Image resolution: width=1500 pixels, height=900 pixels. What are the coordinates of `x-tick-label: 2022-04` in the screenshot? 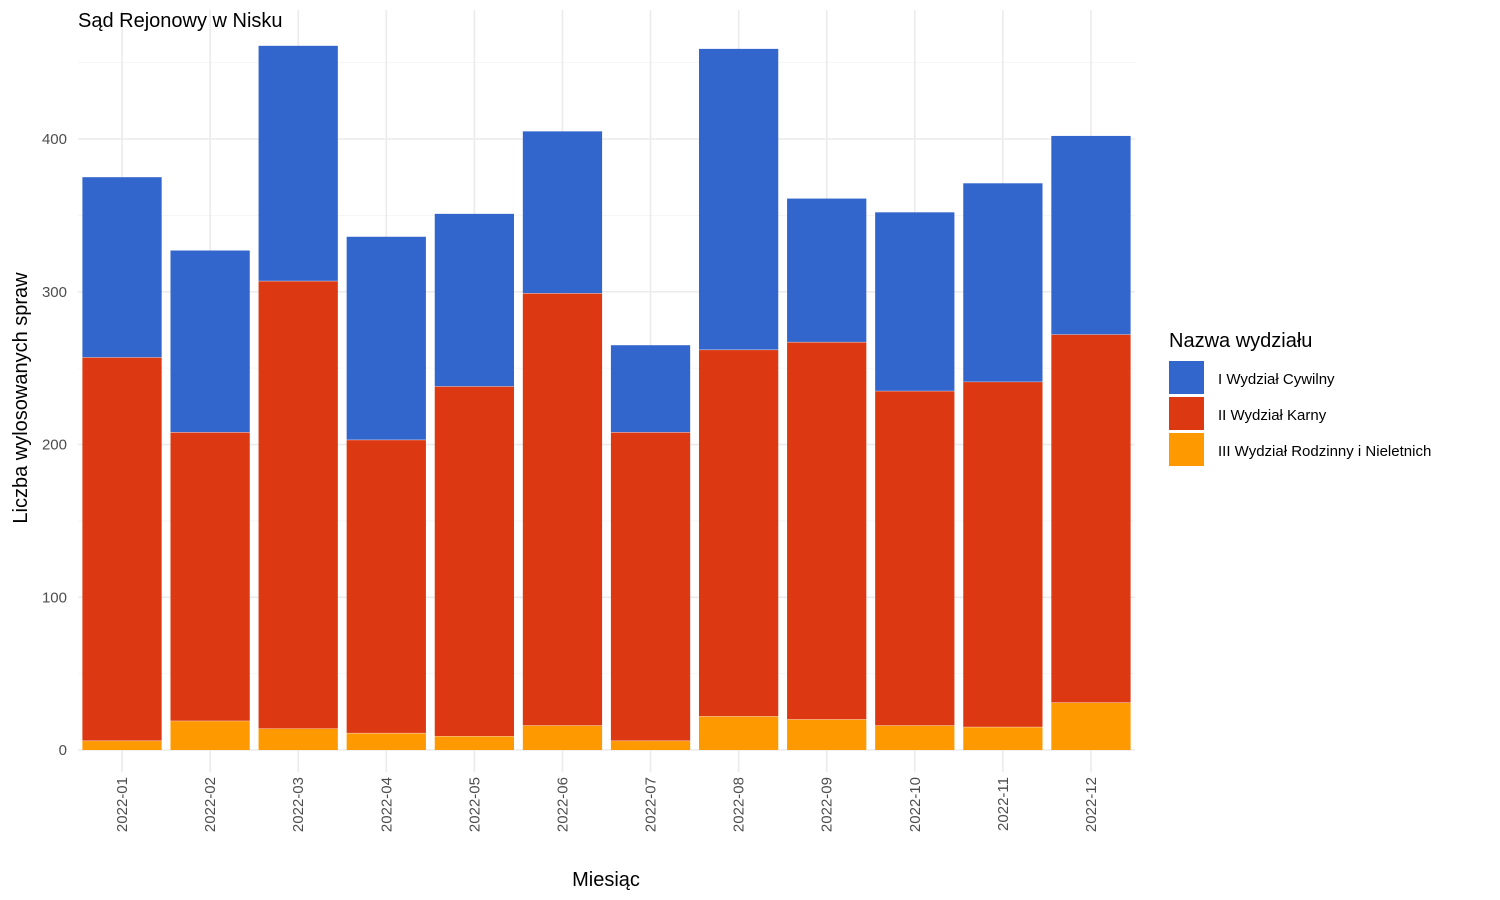 It's located at (386, 804).